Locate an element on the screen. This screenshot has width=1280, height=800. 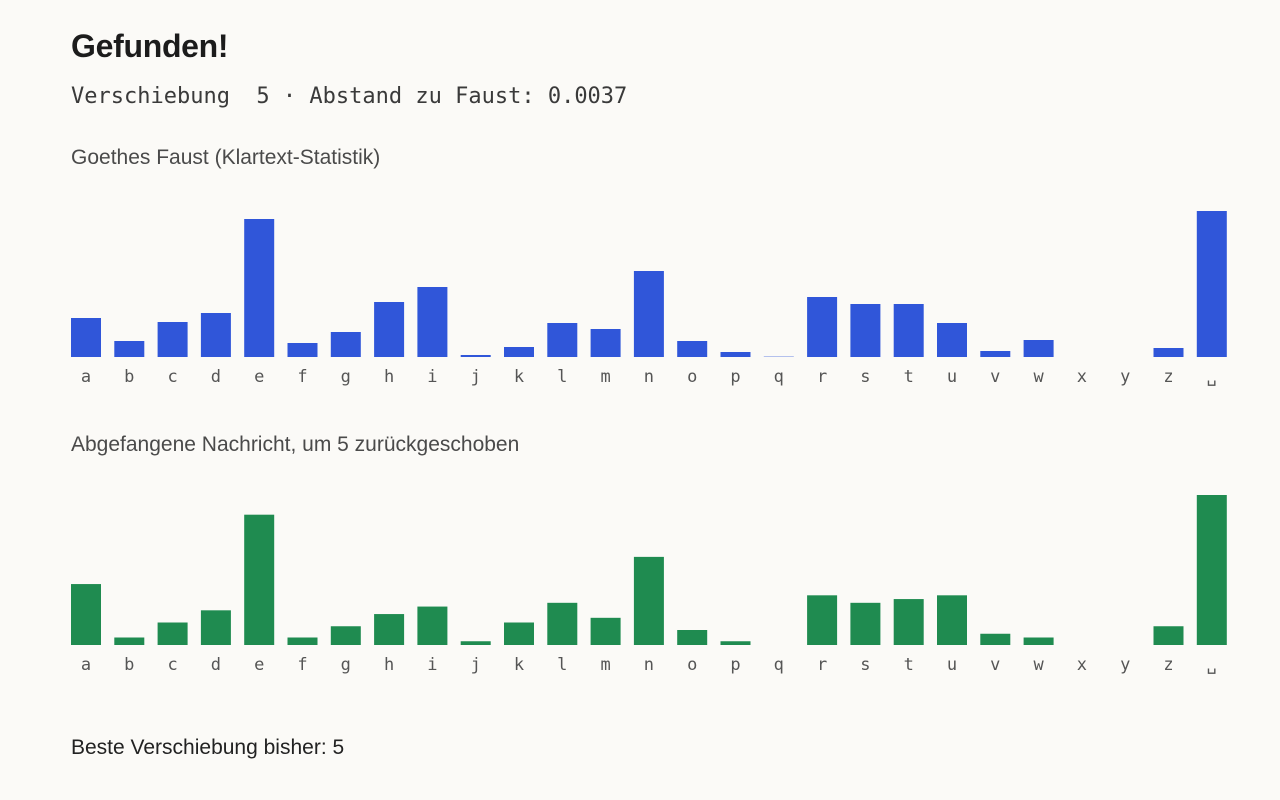
chart-title-faust: Goethes Faust (Klartext-Statistik) is located at coordinates (226, 157).